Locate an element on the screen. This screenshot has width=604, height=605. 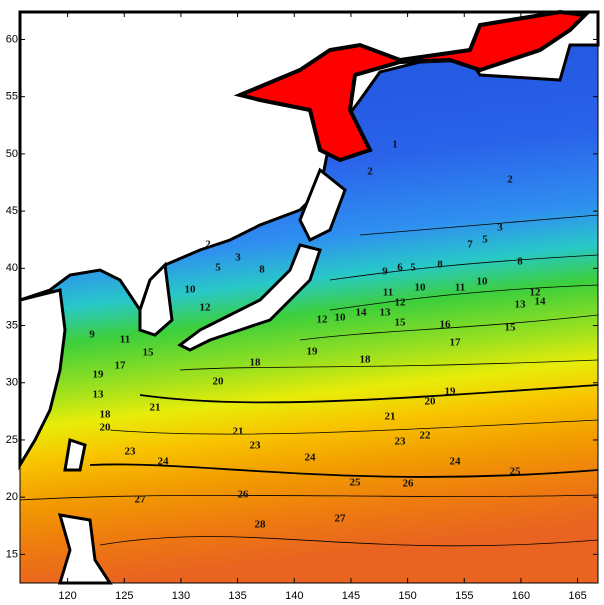
contour-label: 1 is located at coordinates (395, 145).